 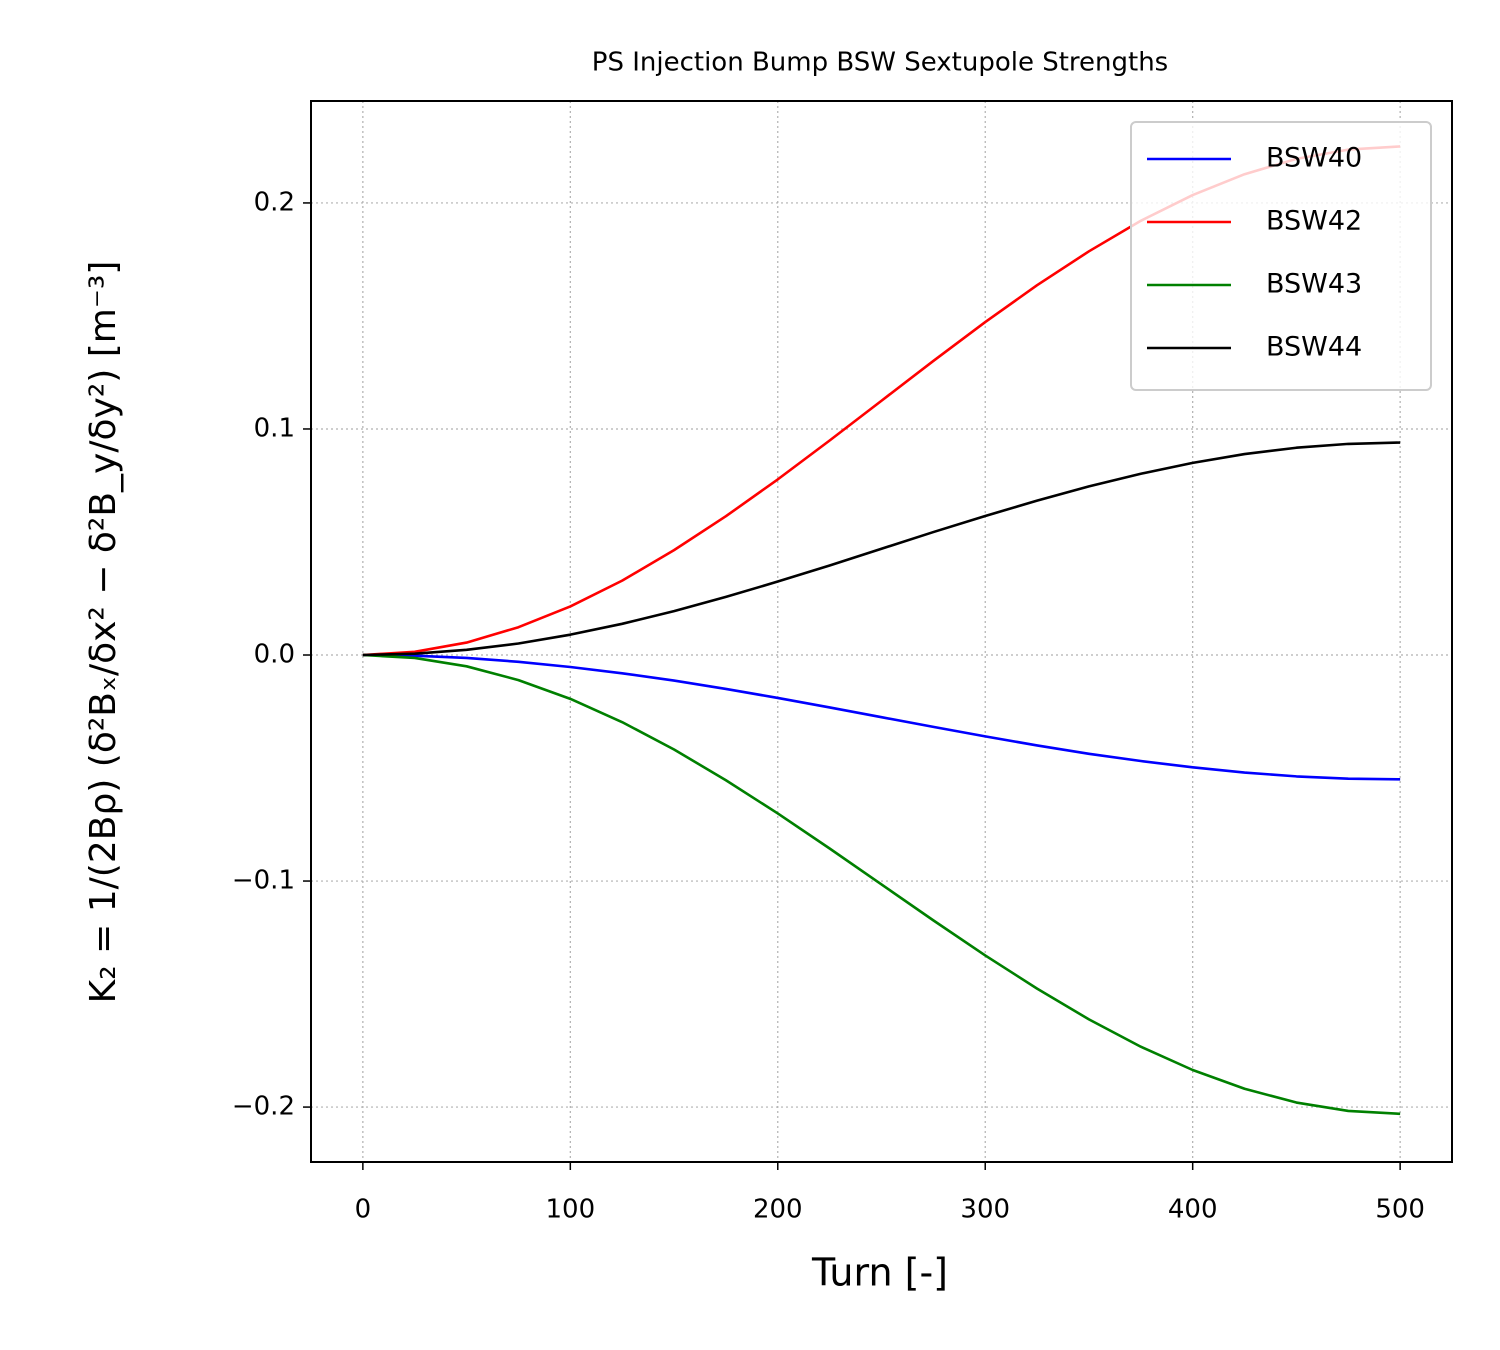 What do you see at coordinates (570, 1210) in the screenshot?
I see `x-tick-label: 100` at bounding box center [570, 1210].